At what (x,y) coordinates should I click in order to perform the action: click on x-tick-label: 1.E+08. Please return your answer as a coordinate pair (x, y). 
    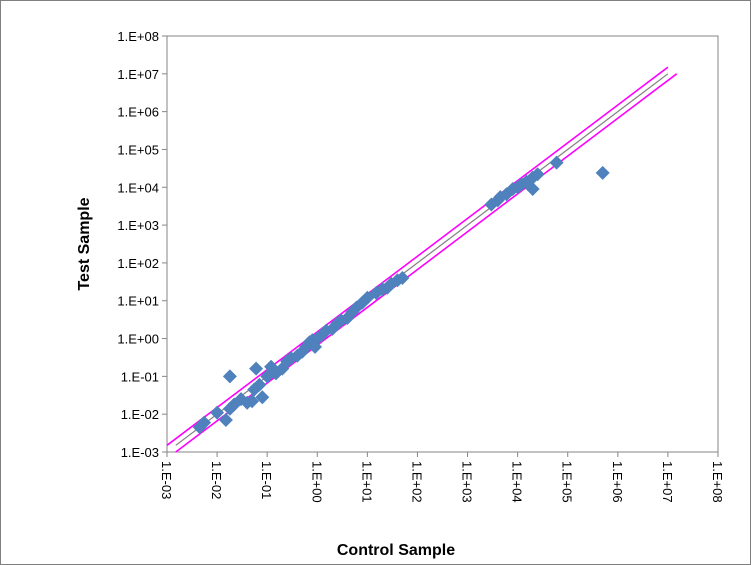
    Looking at the image, I should click on (717, 482).